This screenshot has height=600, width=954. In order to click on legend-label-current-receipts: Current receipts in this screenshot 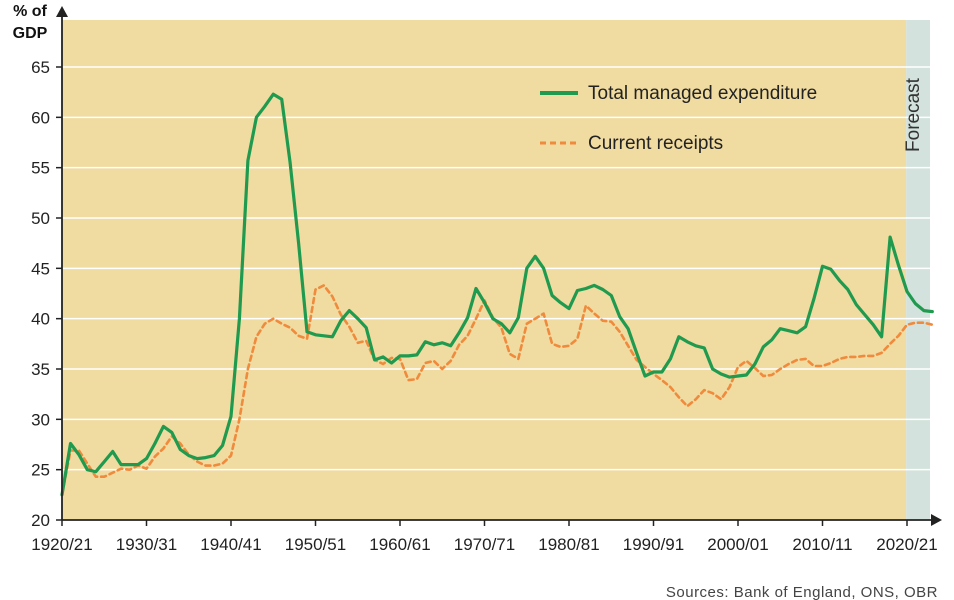, I will do `click(655, 143)`.